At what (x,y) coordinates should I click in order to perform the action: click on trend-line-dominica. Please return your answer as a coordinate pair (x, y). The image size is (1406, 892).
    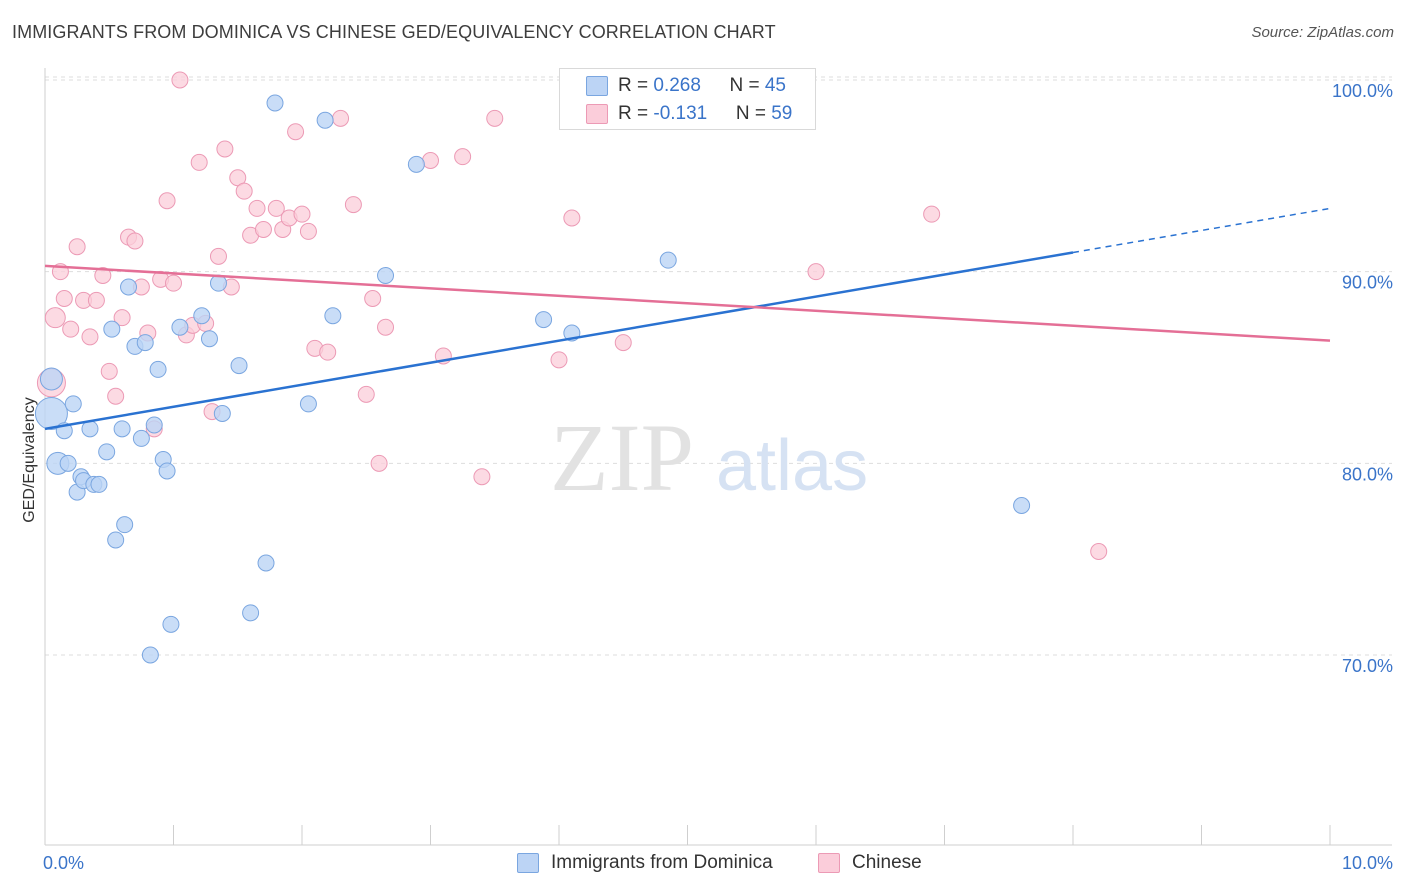
    Looking at the image, I should click on (559, 341).